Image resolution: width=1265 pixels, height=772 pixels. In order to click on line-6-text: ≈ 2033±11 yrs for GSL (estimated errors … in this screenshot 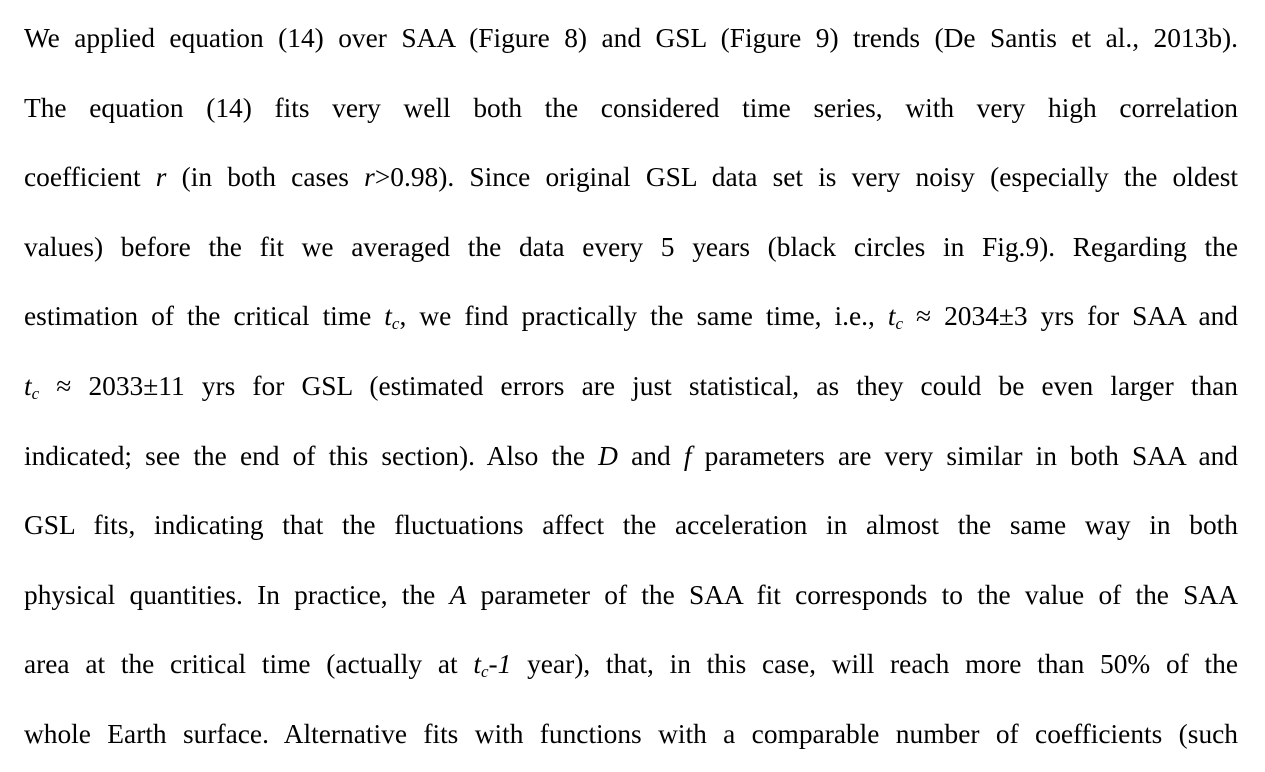, I will do `click(638, 385)`.